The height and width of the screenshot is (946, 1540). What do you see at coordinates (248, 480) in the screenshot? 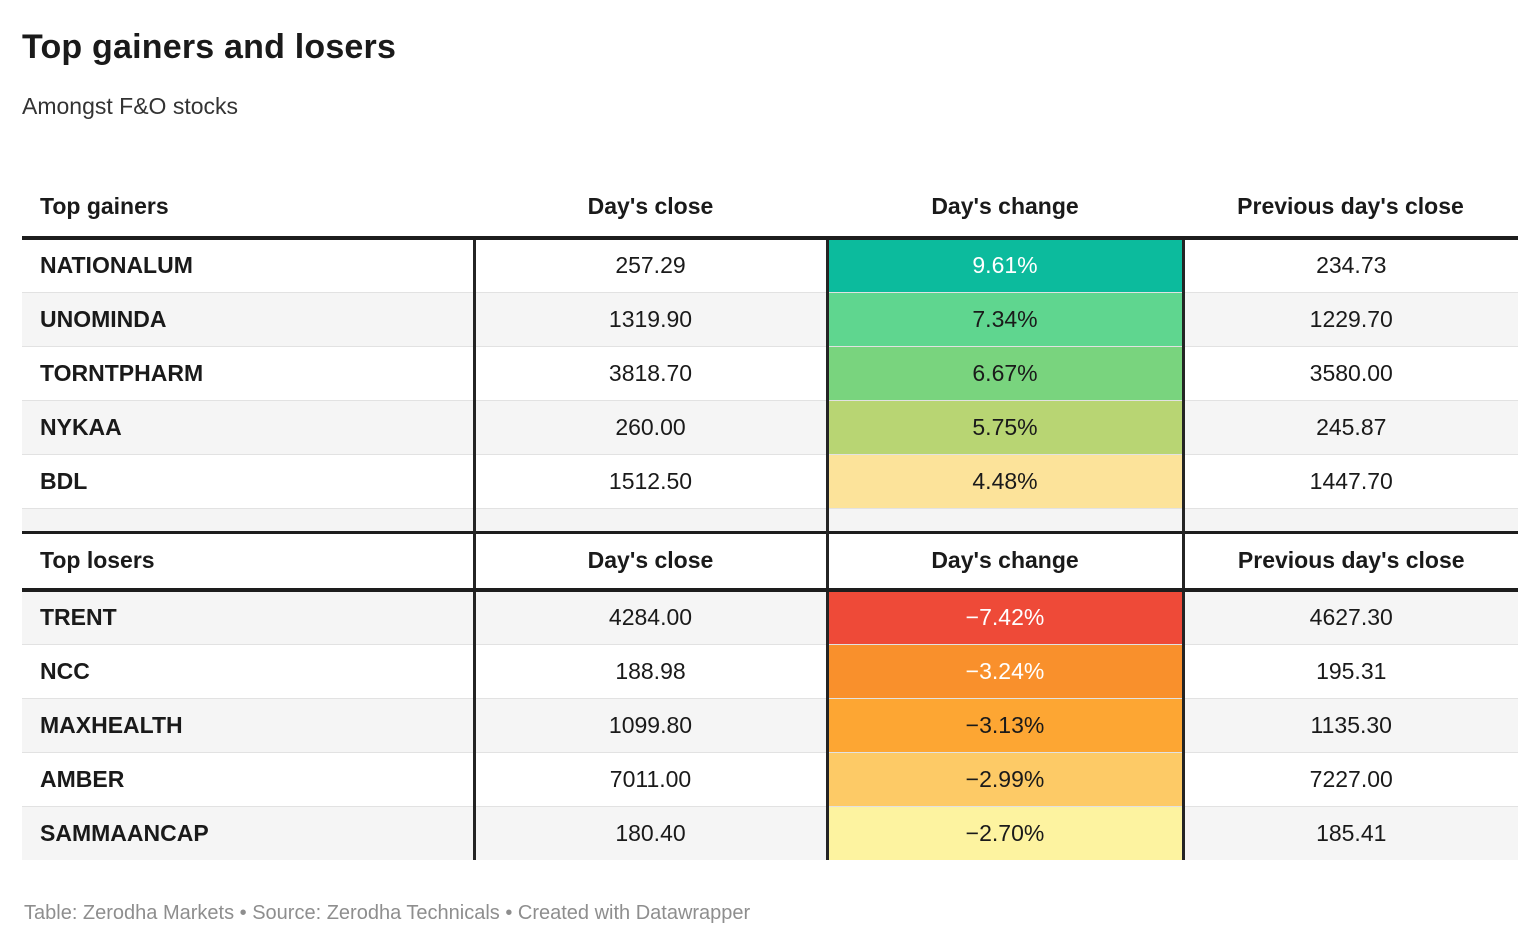
I see `stock-name-cell: BDL` at bounding box center [248, 480].